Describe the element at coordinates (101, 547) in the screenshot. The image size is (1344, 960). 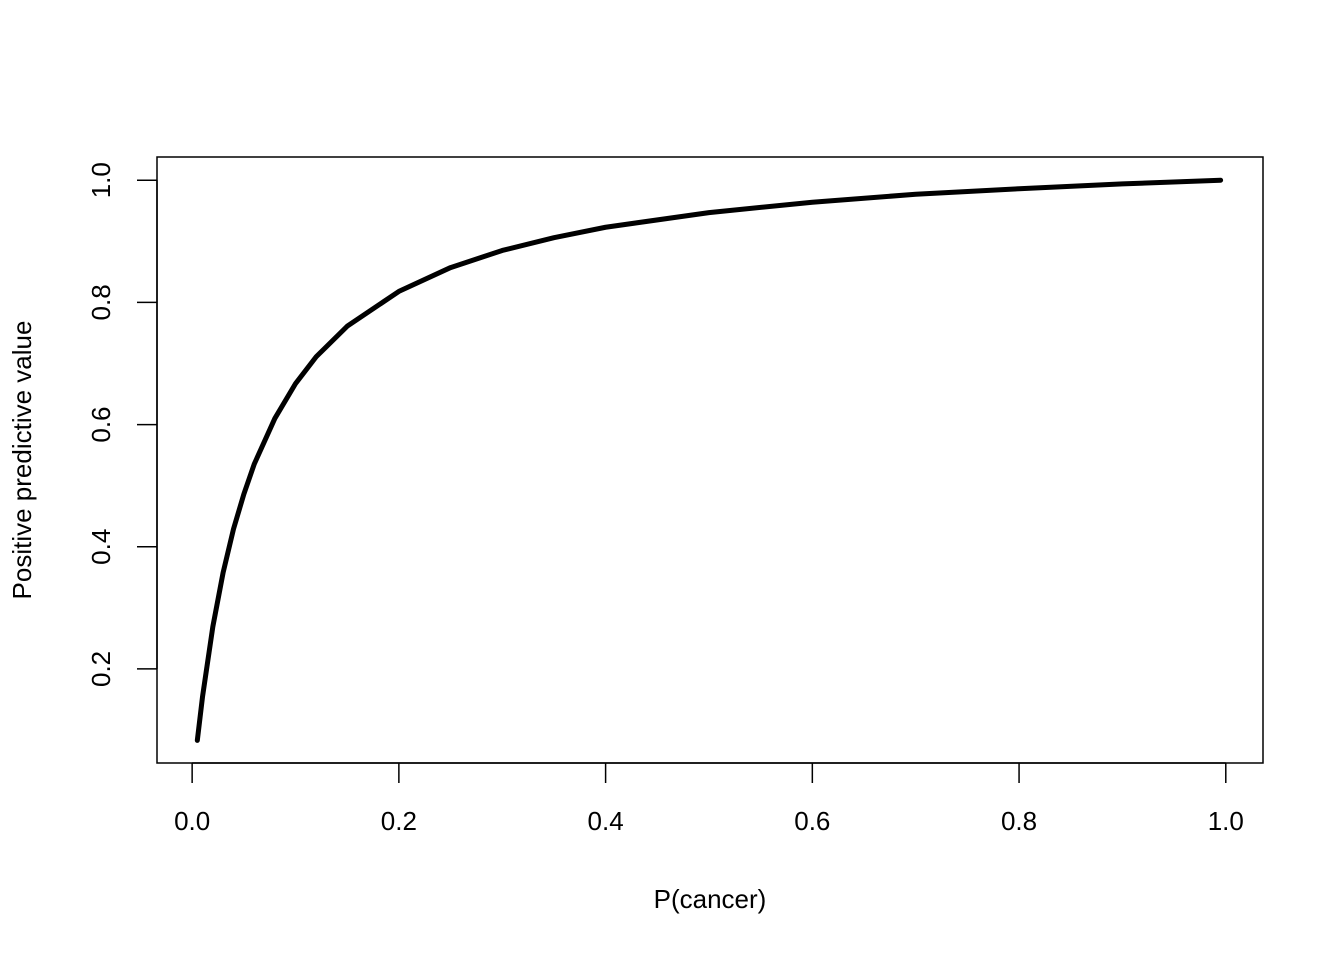
I see `y-tick-label: 0.4` at that location.